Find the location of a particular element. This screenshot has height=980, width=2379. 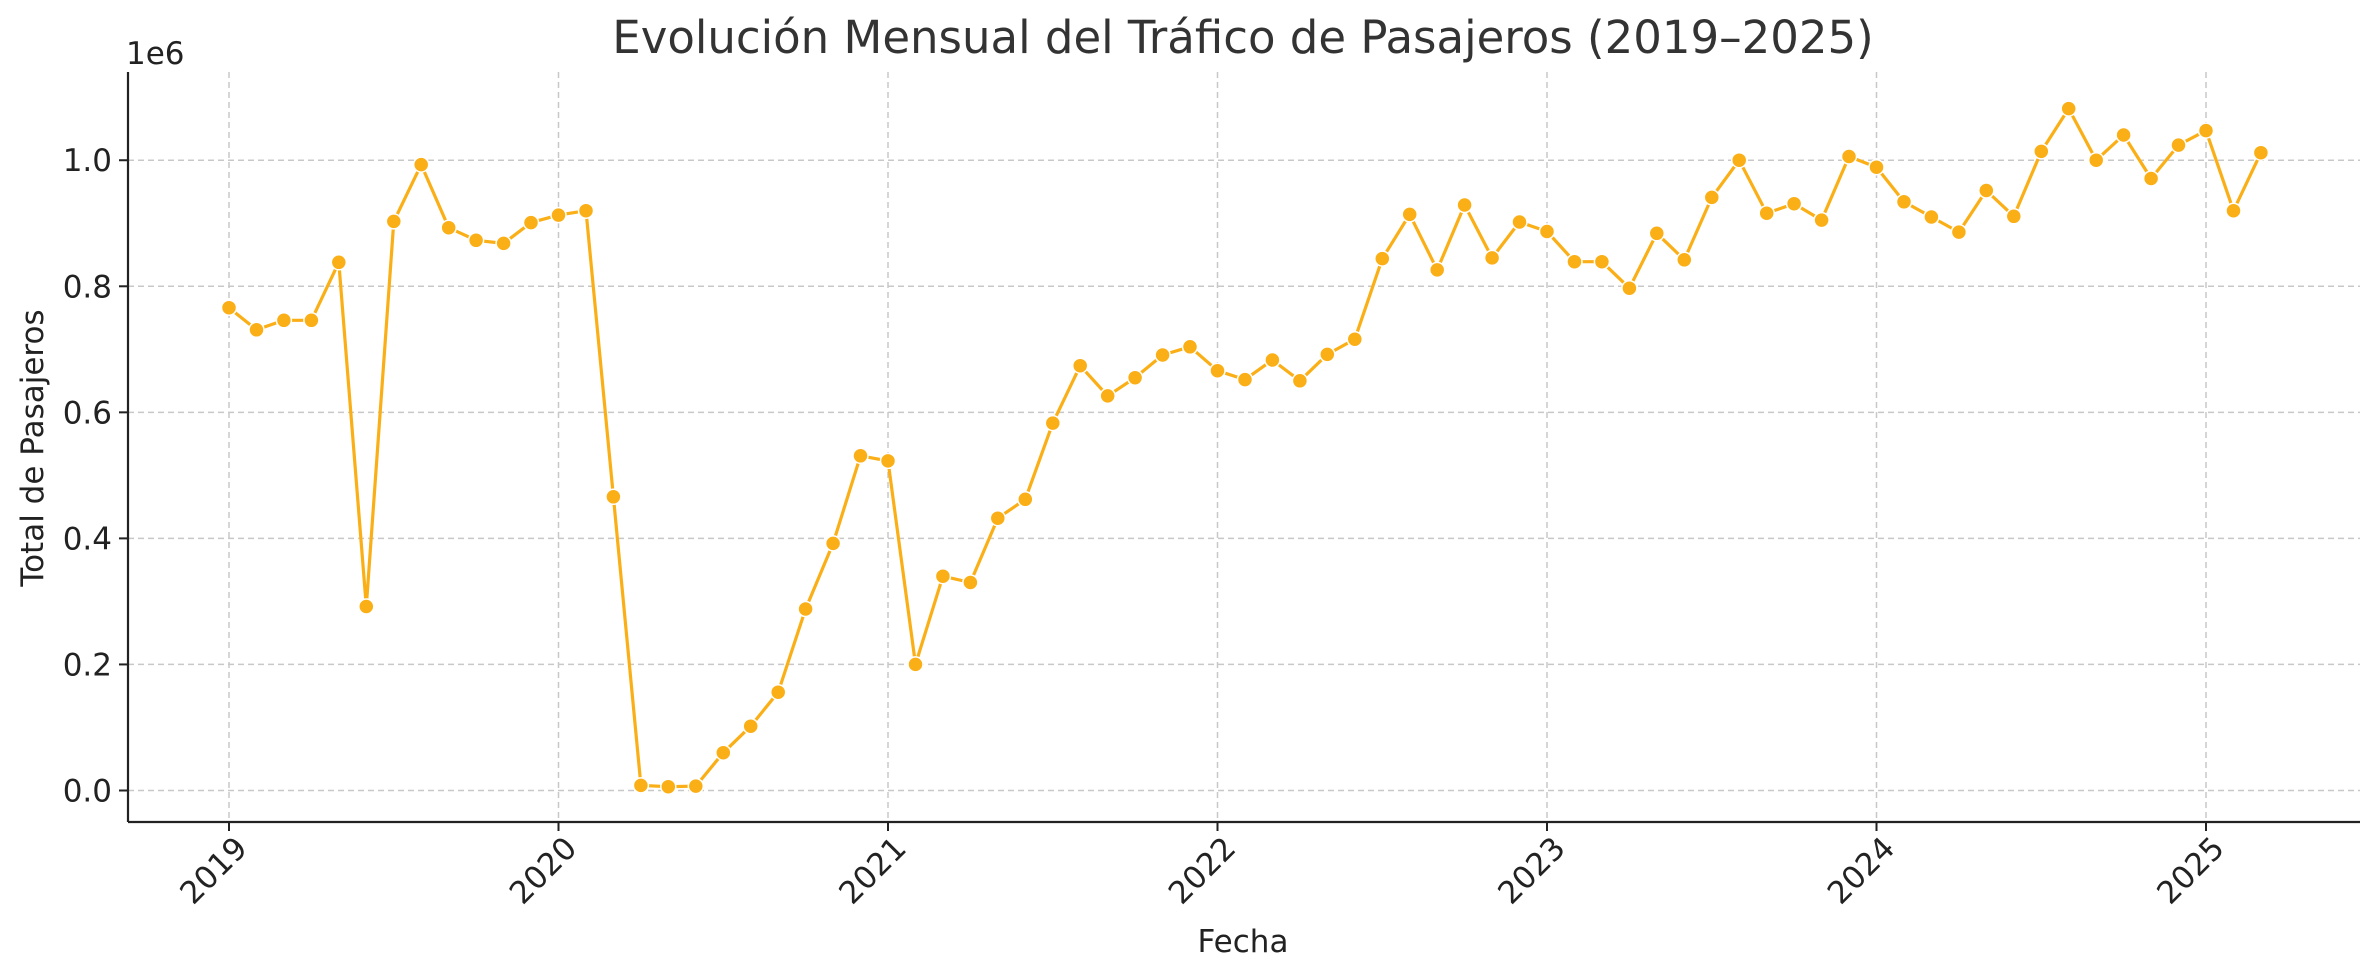

x-tick-label: 2023 is located at coordinates (1531, 870).